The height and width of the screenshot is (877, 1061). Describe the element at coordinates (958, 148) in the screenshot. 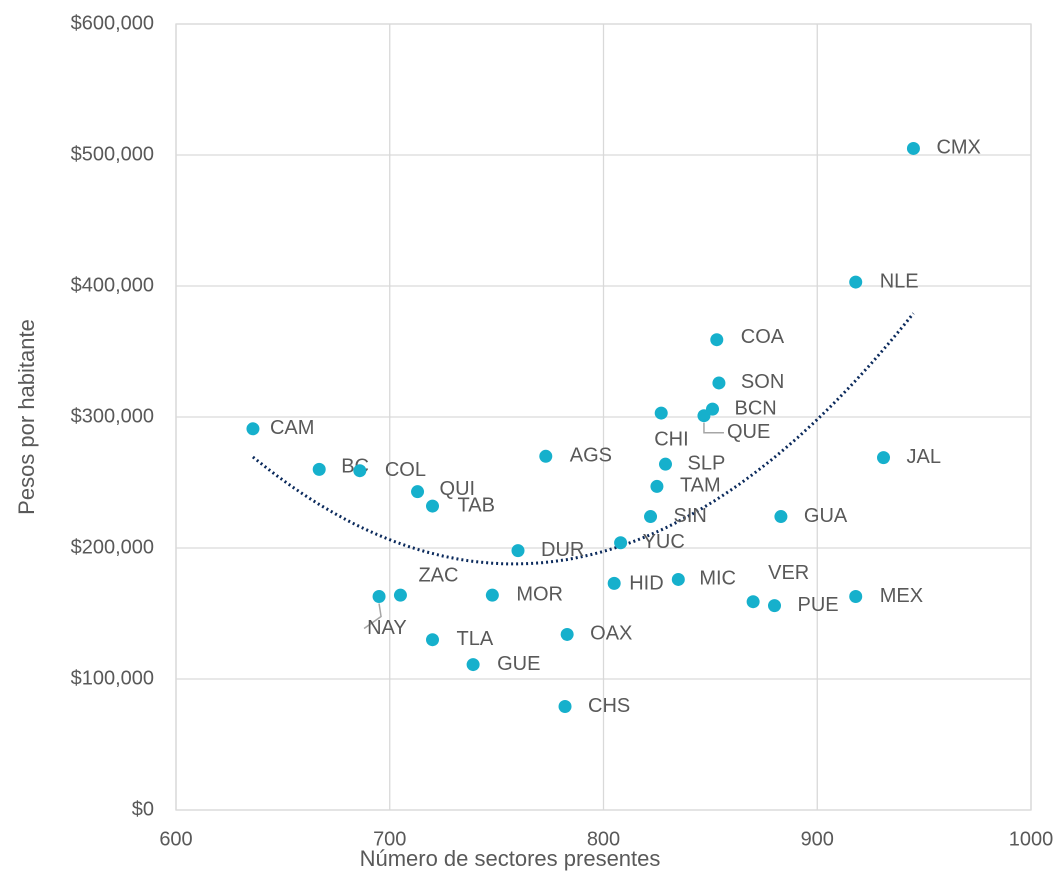

I see `point-label: CMX` at that location.